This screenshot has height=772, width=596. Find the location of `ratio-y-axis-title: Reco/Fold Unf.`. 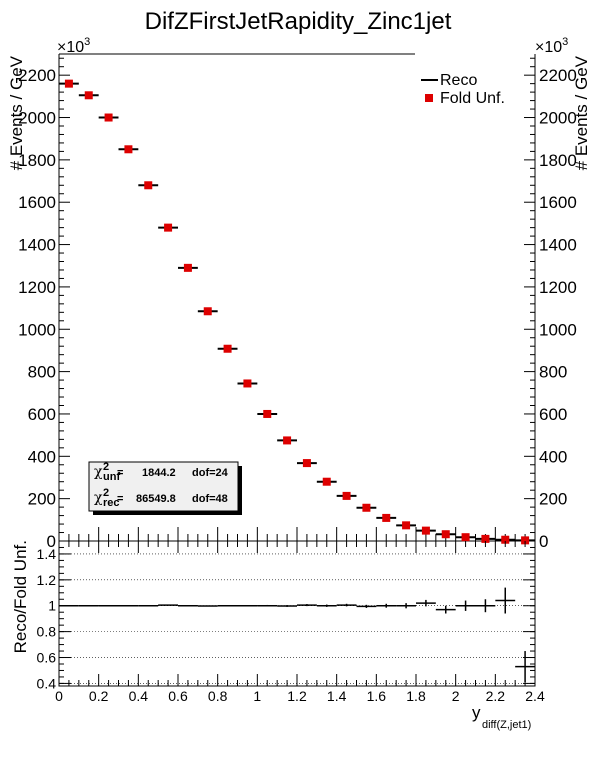

ratio-y-axis-title: Reco/Fold Unf. is located at coordinates (20, 596).